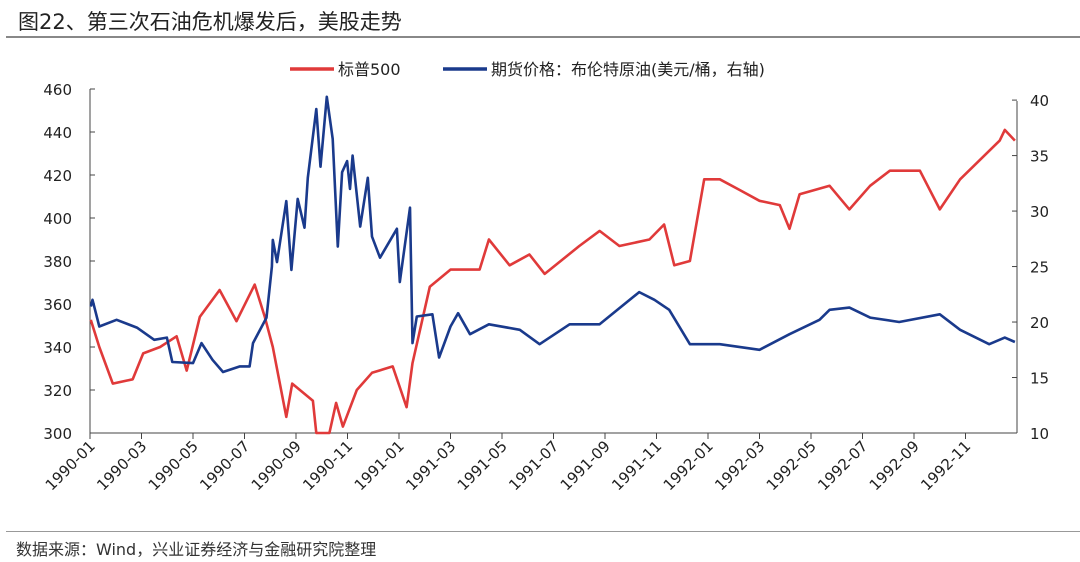  Describe the element at coordinates (196, 549) in the screenshot. I see `source-note: 数据来源：Wind，兴业证券经济与金融研究院整理` at that location.